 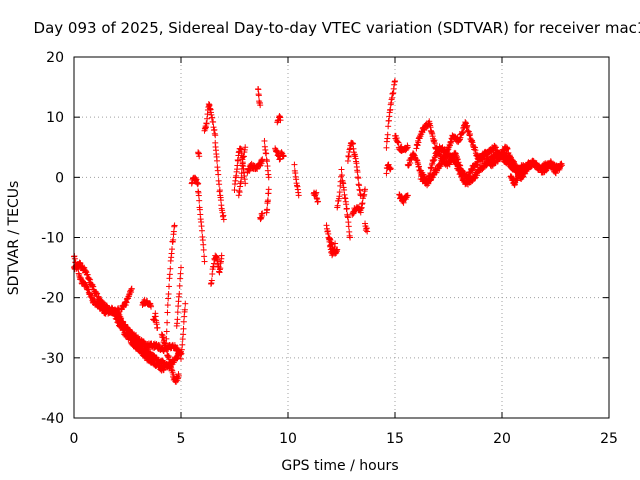 I want to click on y-tick-label: -20, so click(x=52, y=299).